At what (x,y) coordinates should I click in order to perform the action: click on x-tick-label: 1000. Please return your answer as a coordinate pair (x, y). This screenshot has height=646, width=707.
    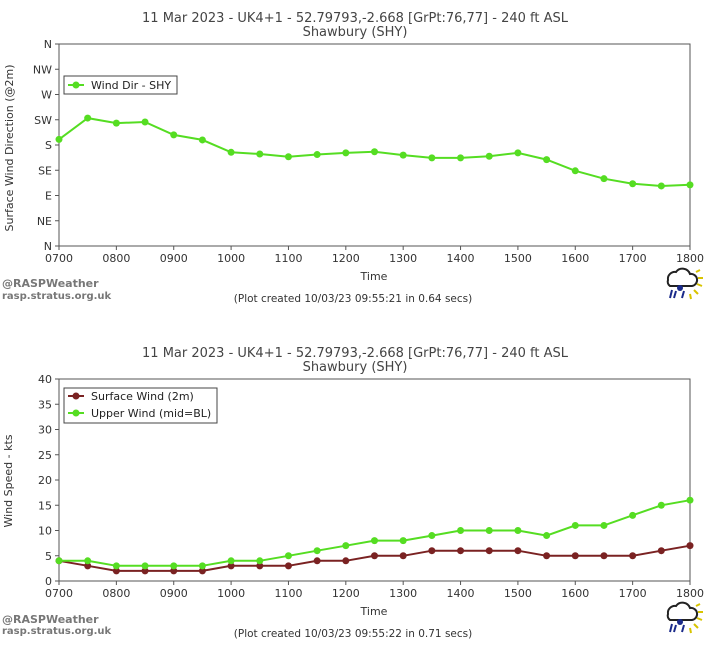
    Looking at the image, I should click on (231, 593).